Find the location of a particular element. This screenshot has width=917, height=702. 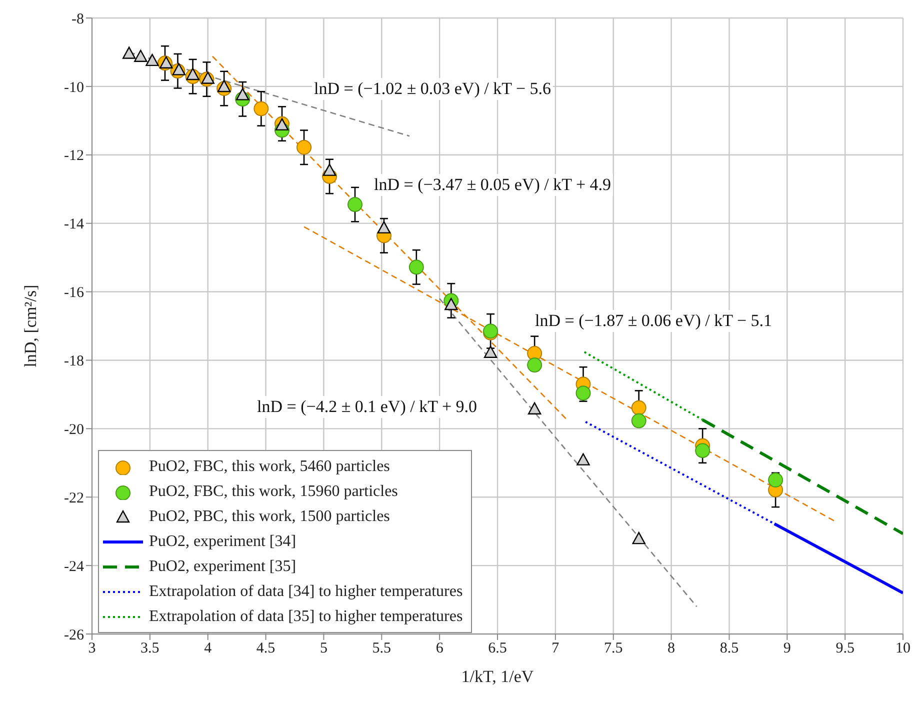

y-tick-label: -22 is located at coordinates (74, 498).